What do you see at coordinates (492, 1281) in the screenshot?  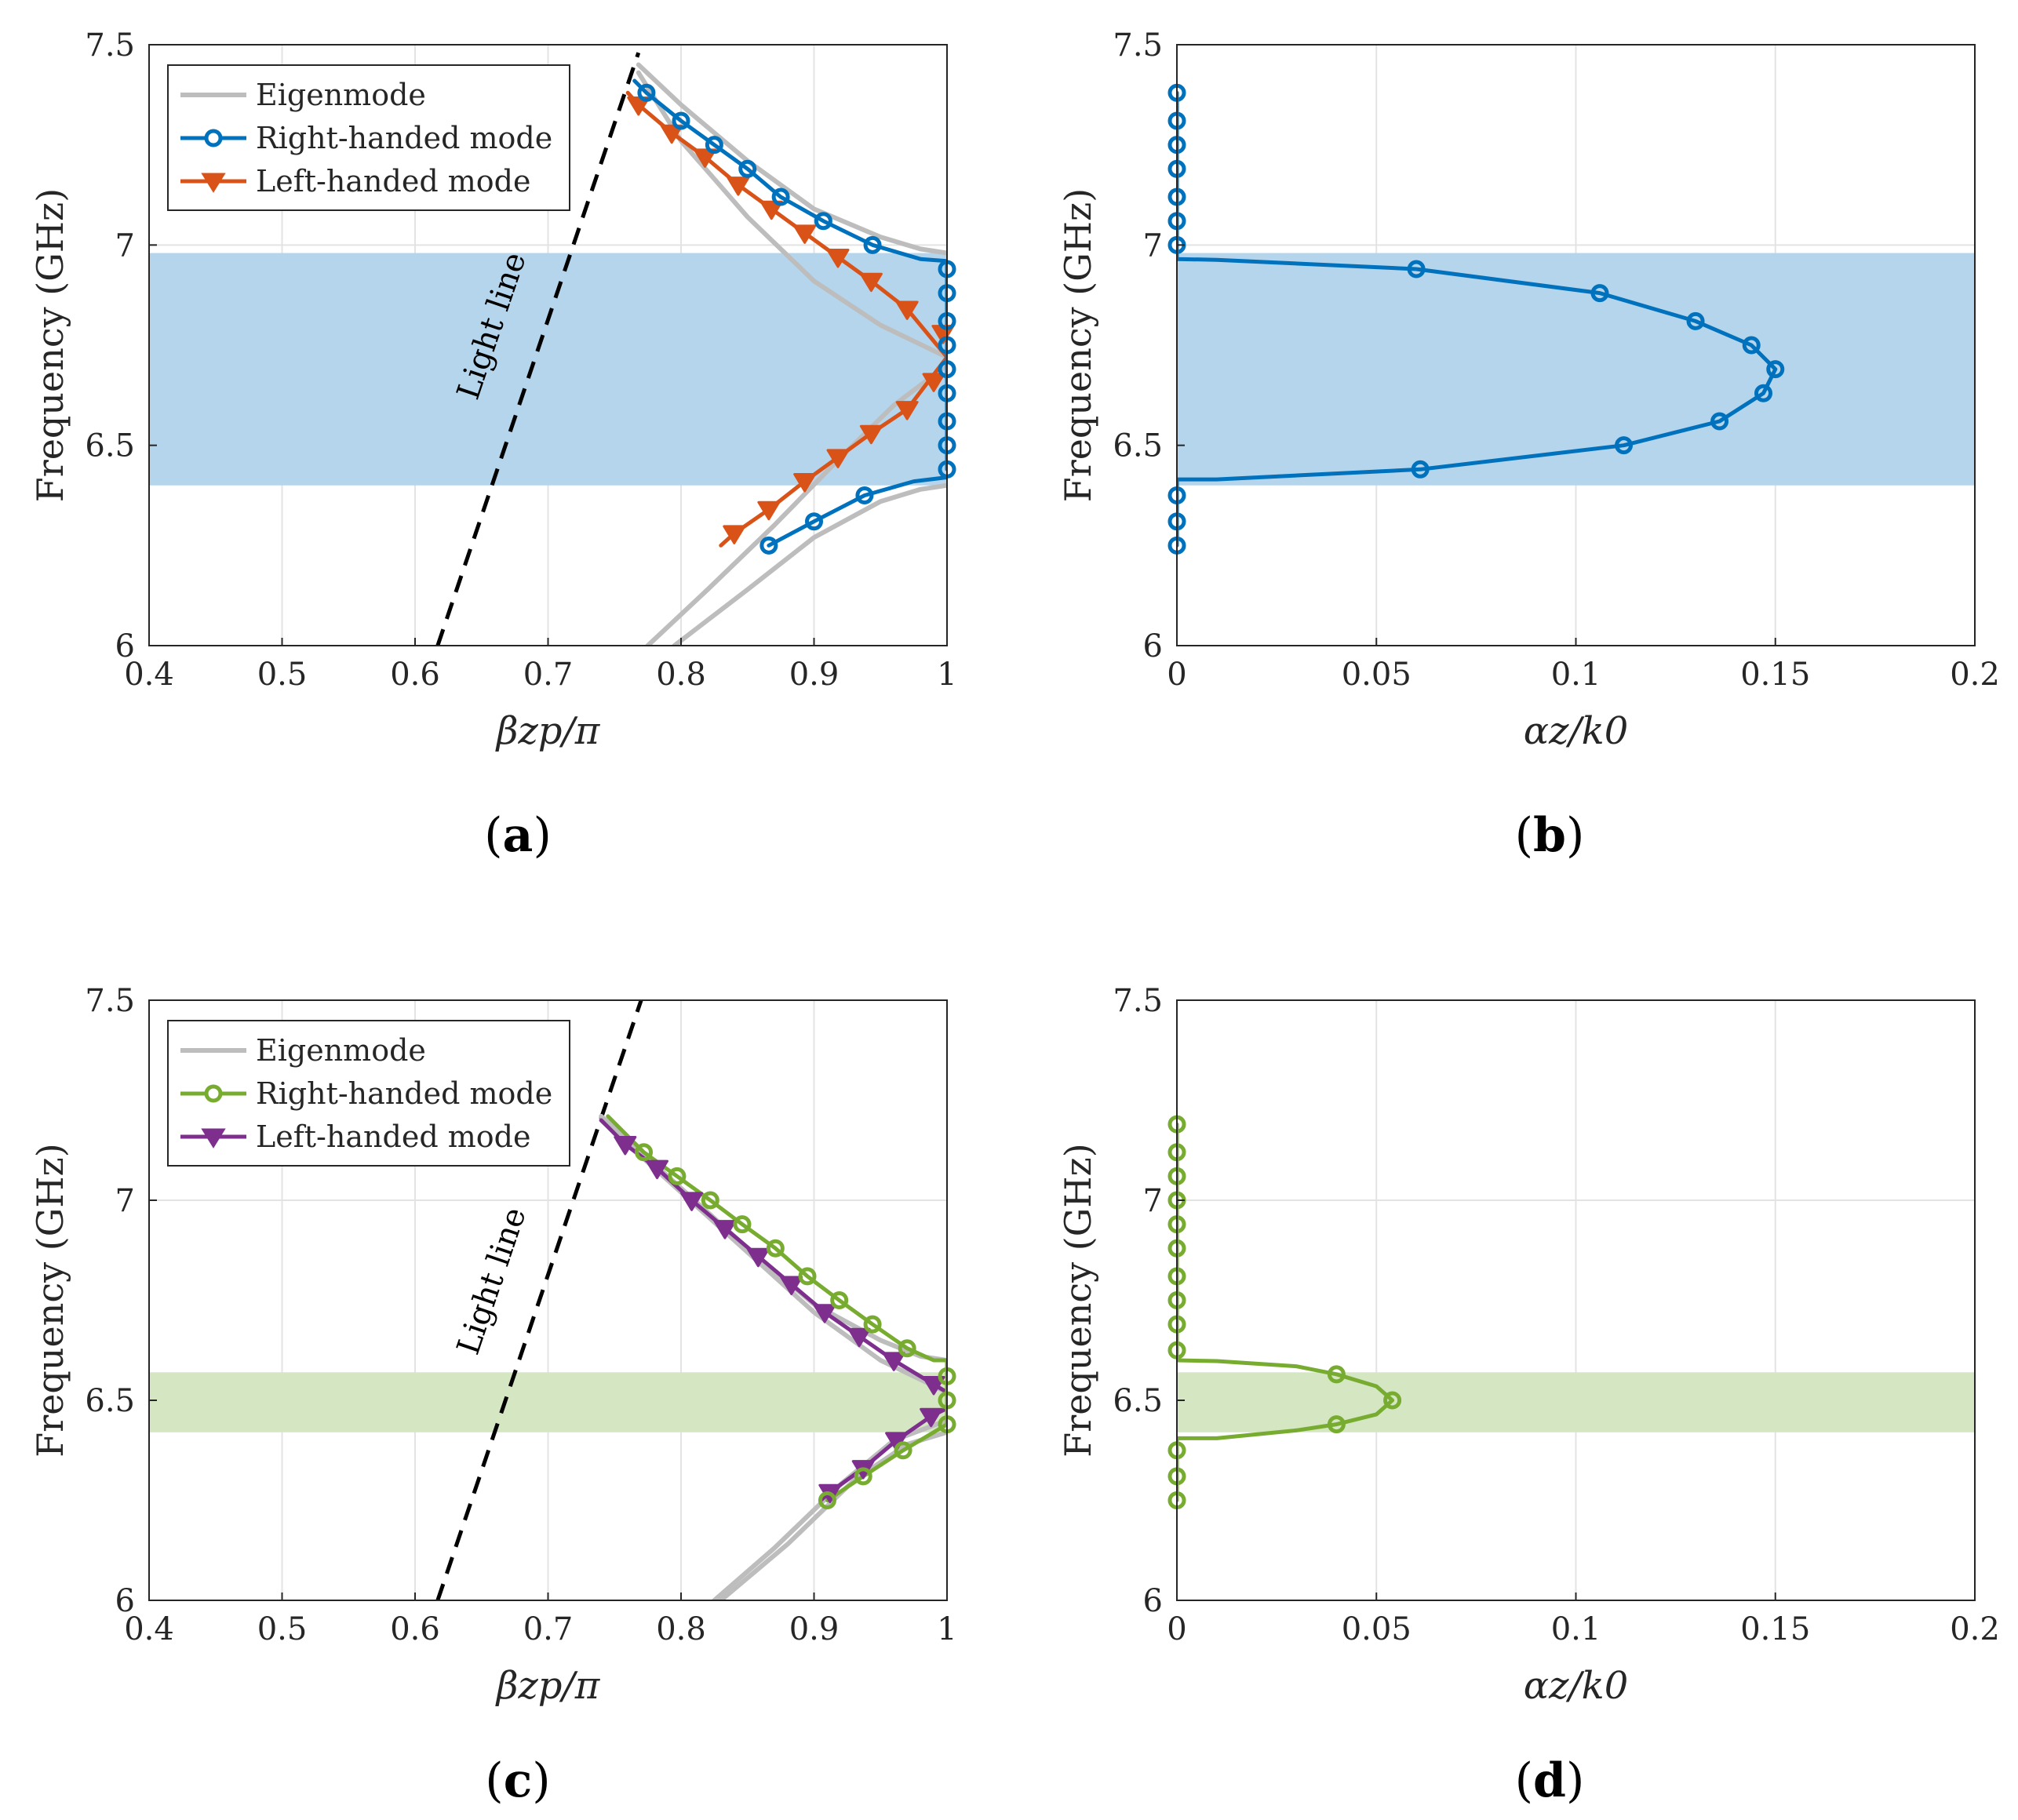 I see `light-line-label: Light line` at bounding box center [492, 1281].